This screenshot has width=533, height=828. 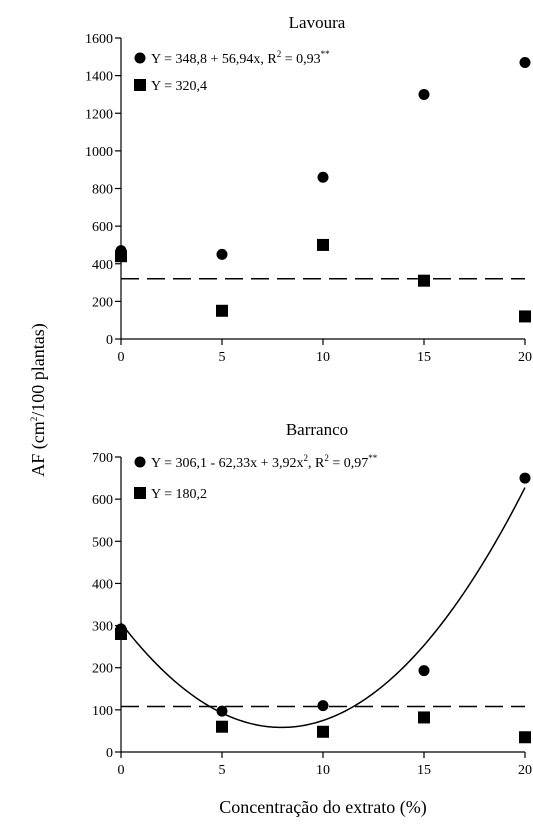 I want to click on y-tick-label: 1200, so click(x=99, y=114).